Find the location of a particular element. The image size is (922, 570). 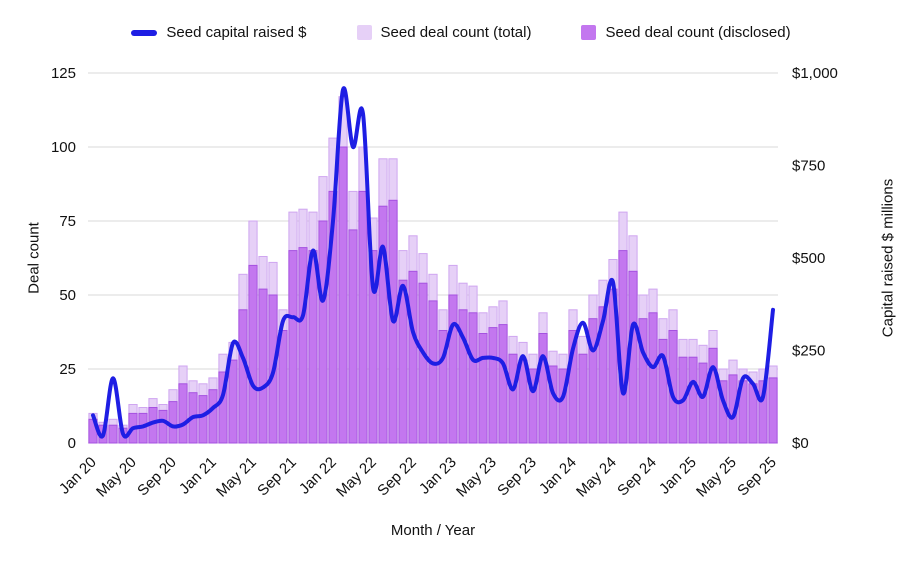

x-tick-label: Sep 25 is located at coordinates (757, 477).